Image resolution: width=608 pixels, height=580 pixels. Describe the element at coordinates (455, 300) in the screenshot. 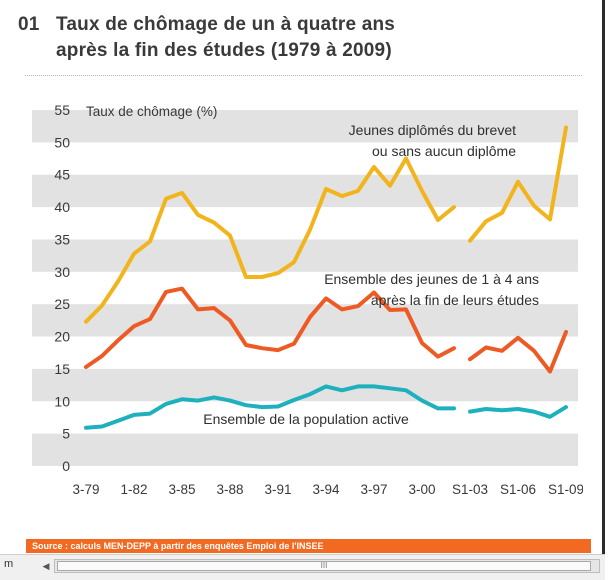

I see `series-label: après la fin de leurs études` at that location.